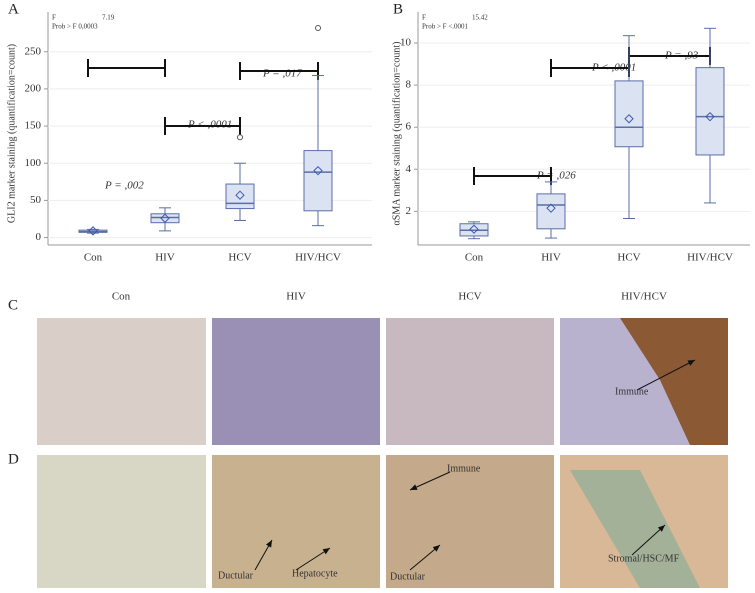 The image size is (755, 593). What do you see at coordinates (13, 305) in the screenshot?
I see `panel-label: C` at bounding box center [13, 305].